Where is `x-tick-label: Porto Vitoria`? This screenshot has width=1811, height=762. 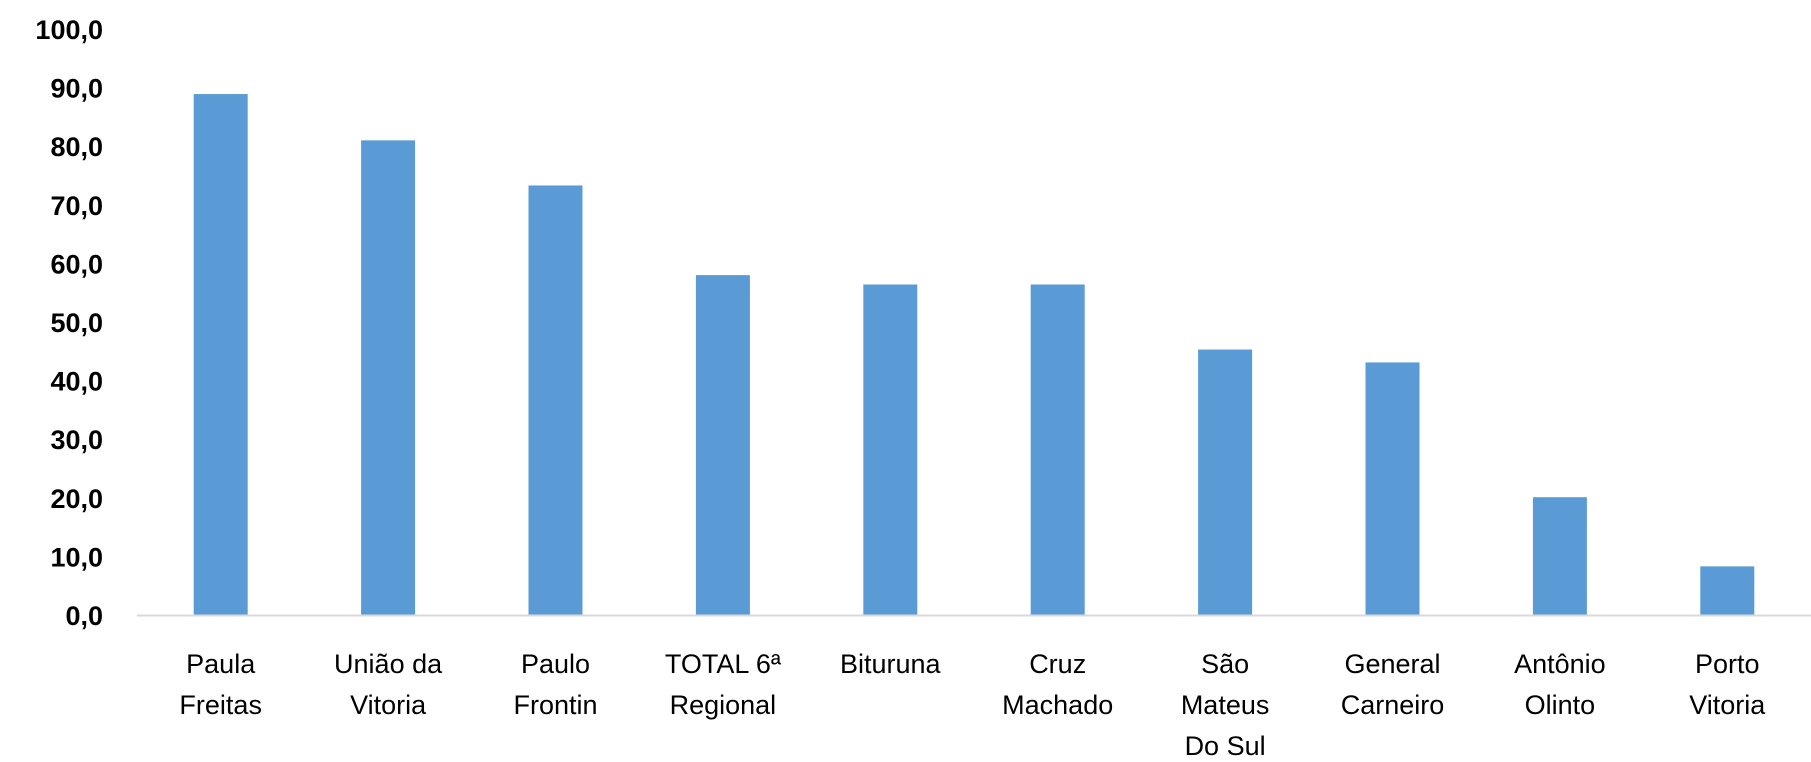 x-tick-label: Porto Vitoria is located at coordinates (1727, 684).